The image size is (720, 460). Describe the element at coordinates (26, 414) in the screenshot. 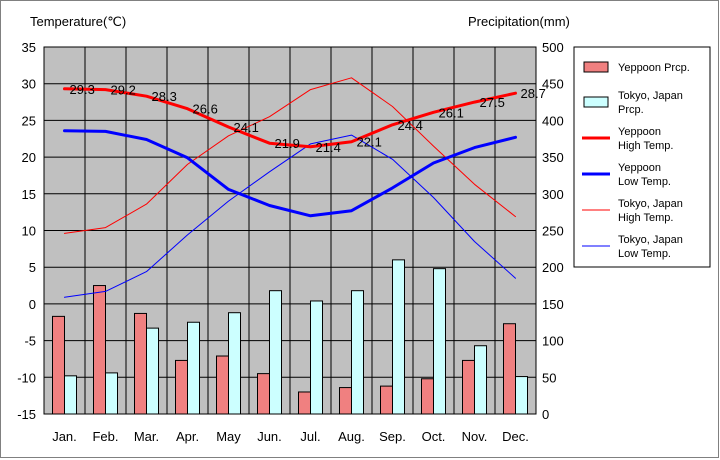

I see `y-left-tick-label: -15` at that location.